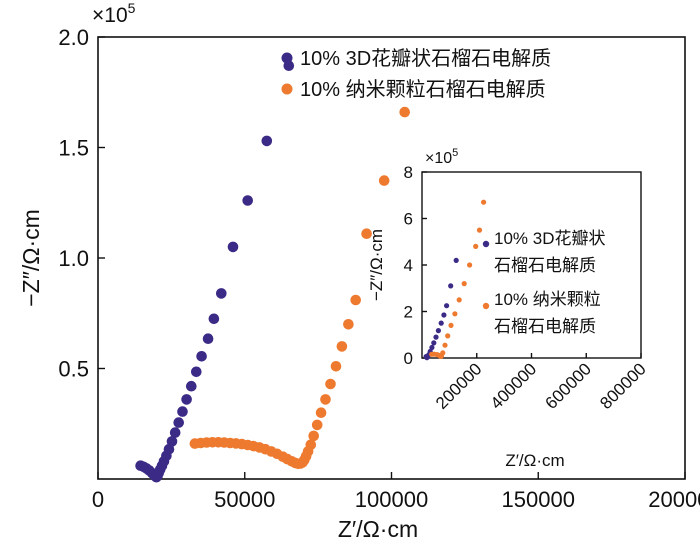 The width and height of the screenshot is (700, 558). What do you see at coordinates (378, 529) in the screenshot?
I see `main-x-axis-title: Z′/Ω·cm` at bounding box center [378, 529].